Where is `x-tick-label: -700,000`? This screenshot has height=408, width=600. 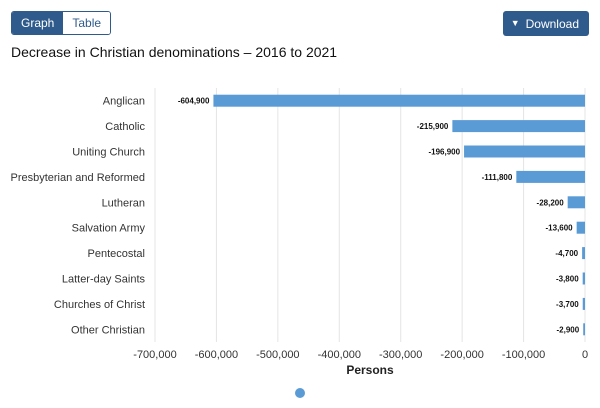 x-tick-label: -700,000 is located at coordinates (154, 355).